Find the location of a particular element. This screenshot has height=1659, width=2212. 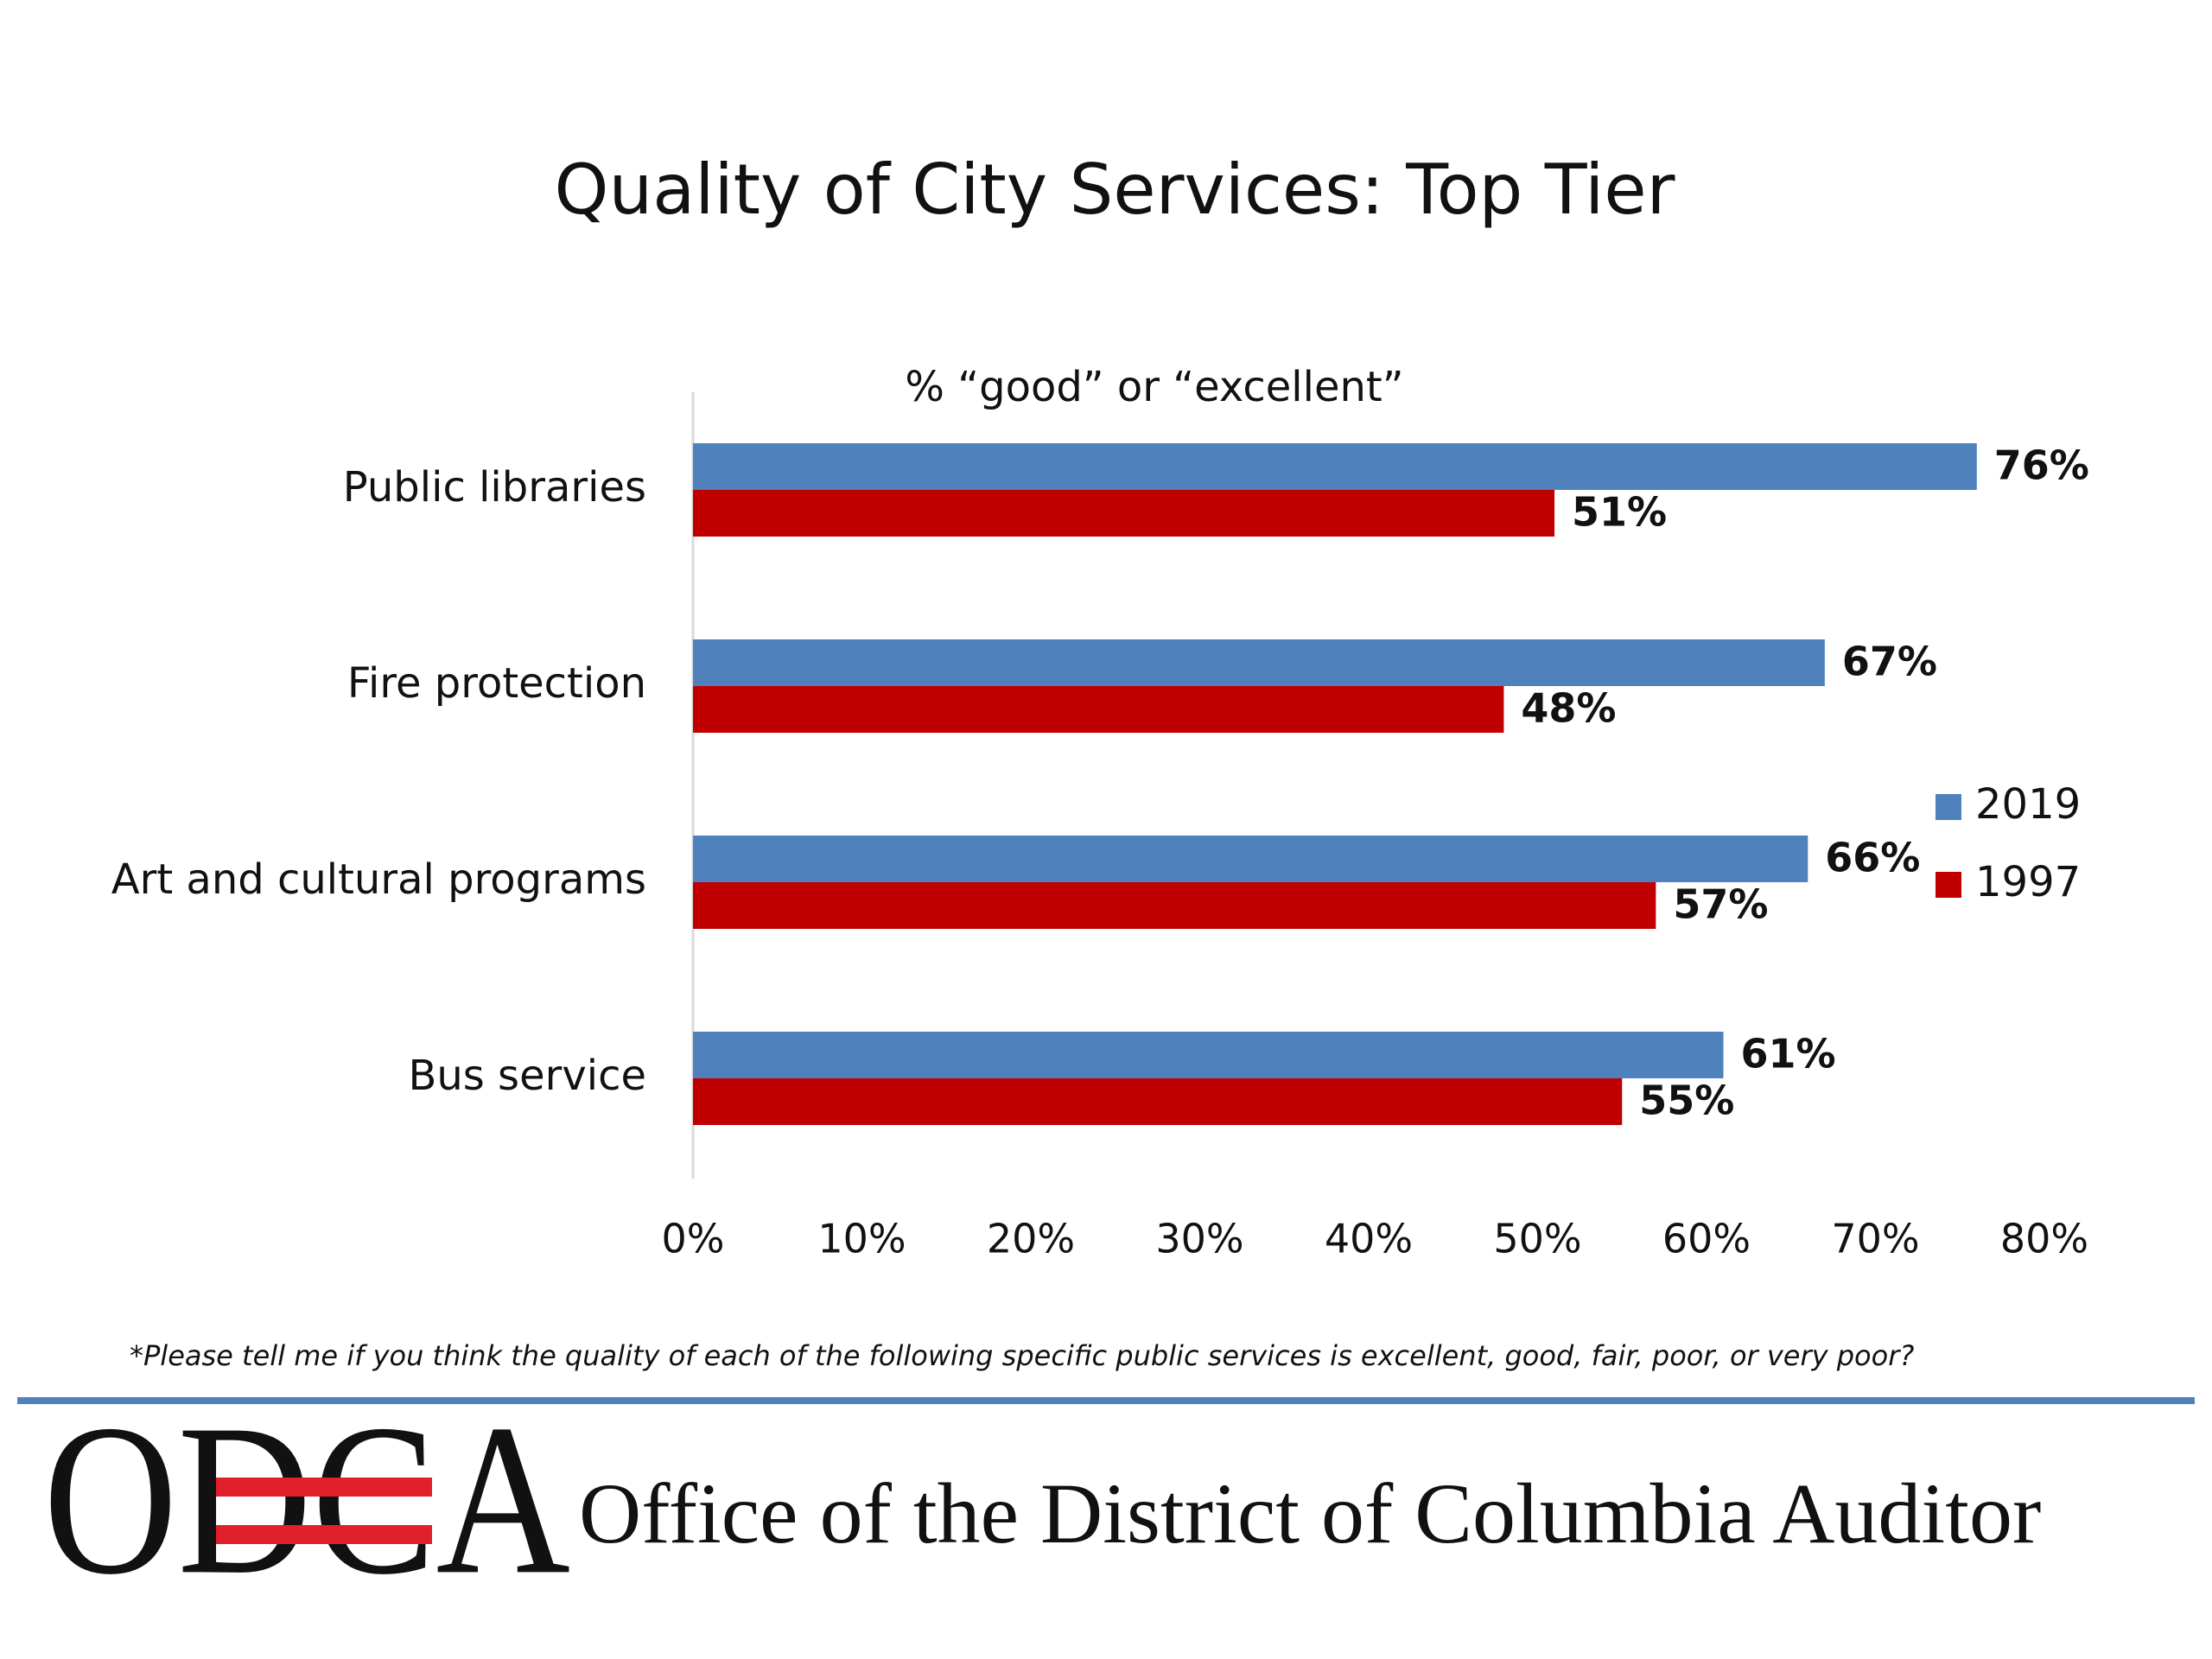

value-label: 51% is located at coordinates (1619, 512).